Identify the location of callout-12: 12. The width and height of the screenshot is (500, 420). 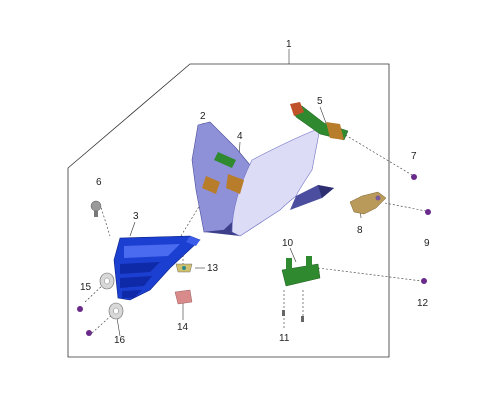
(423, 303).